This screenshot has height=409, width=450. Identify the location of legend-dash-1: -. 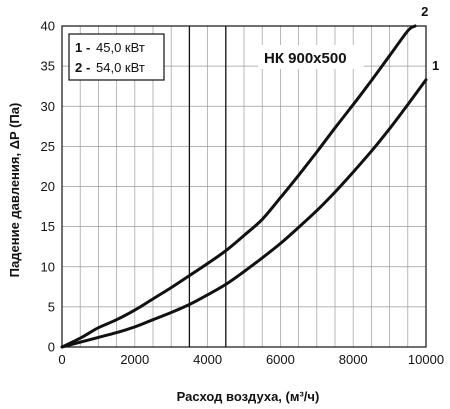
(88, 47).